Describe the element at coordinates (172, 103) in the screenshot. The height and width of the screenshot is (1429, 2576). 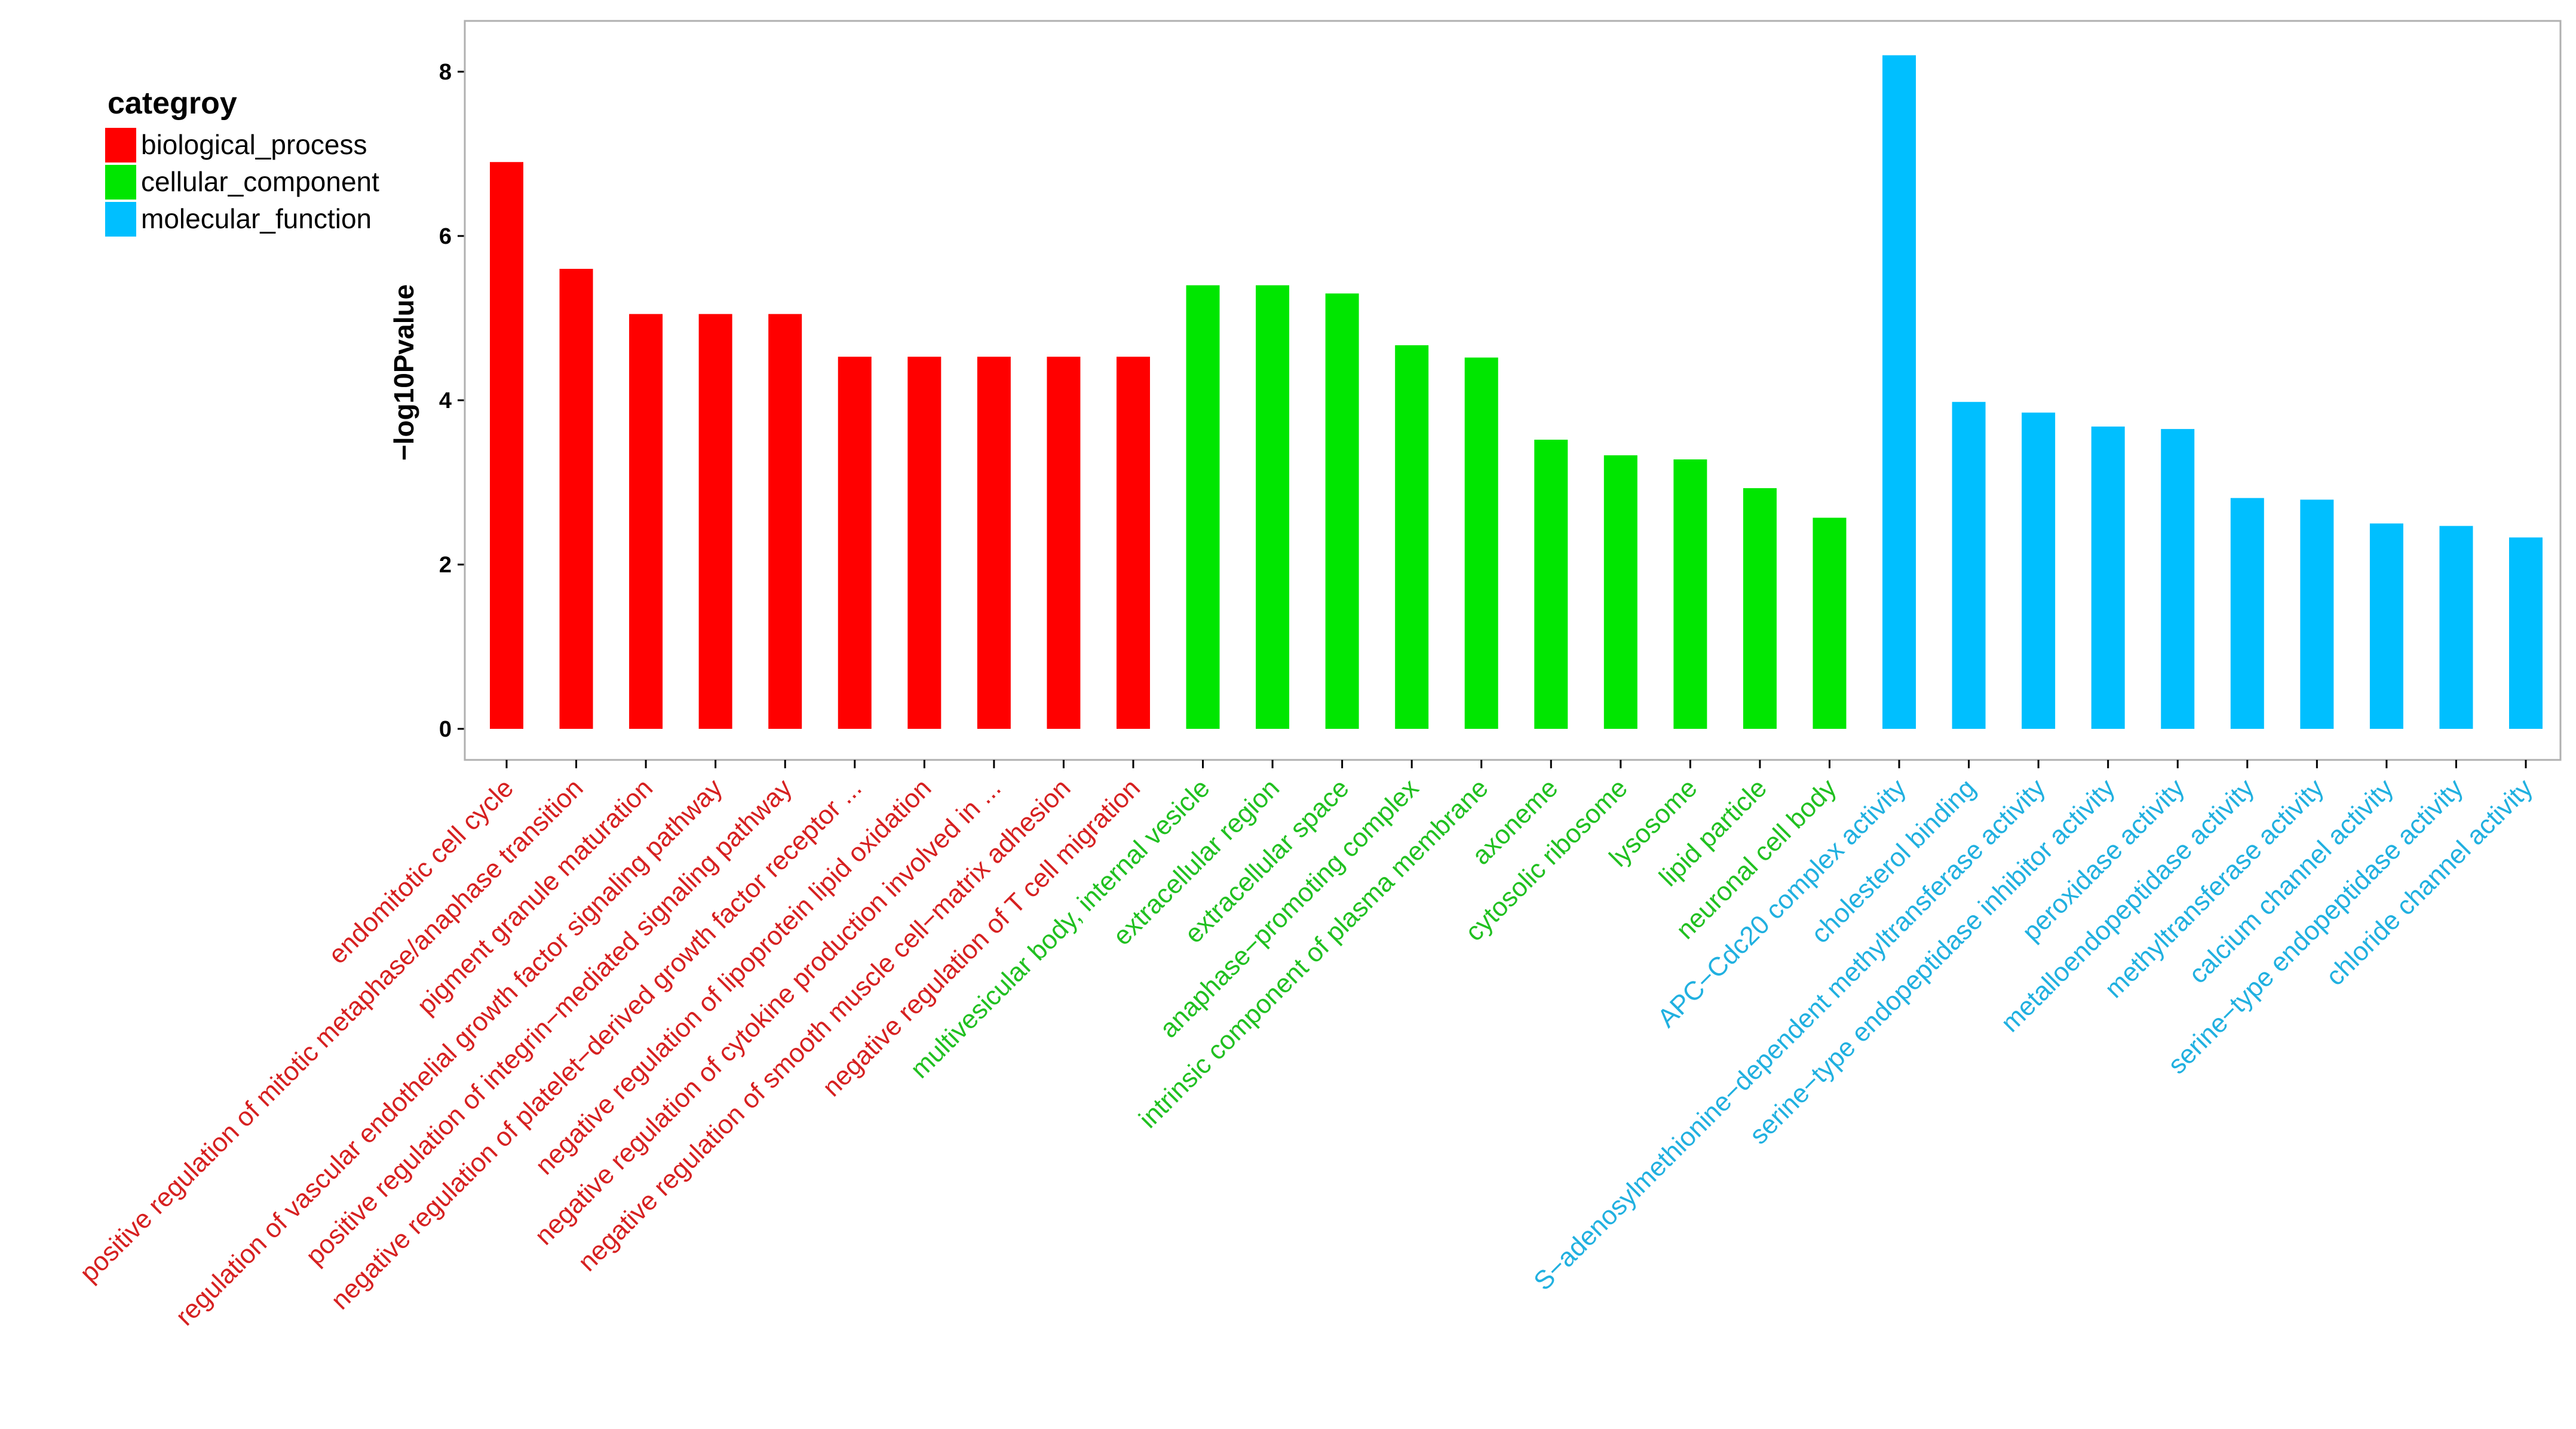
I see `legend-title: categroy` at that location.